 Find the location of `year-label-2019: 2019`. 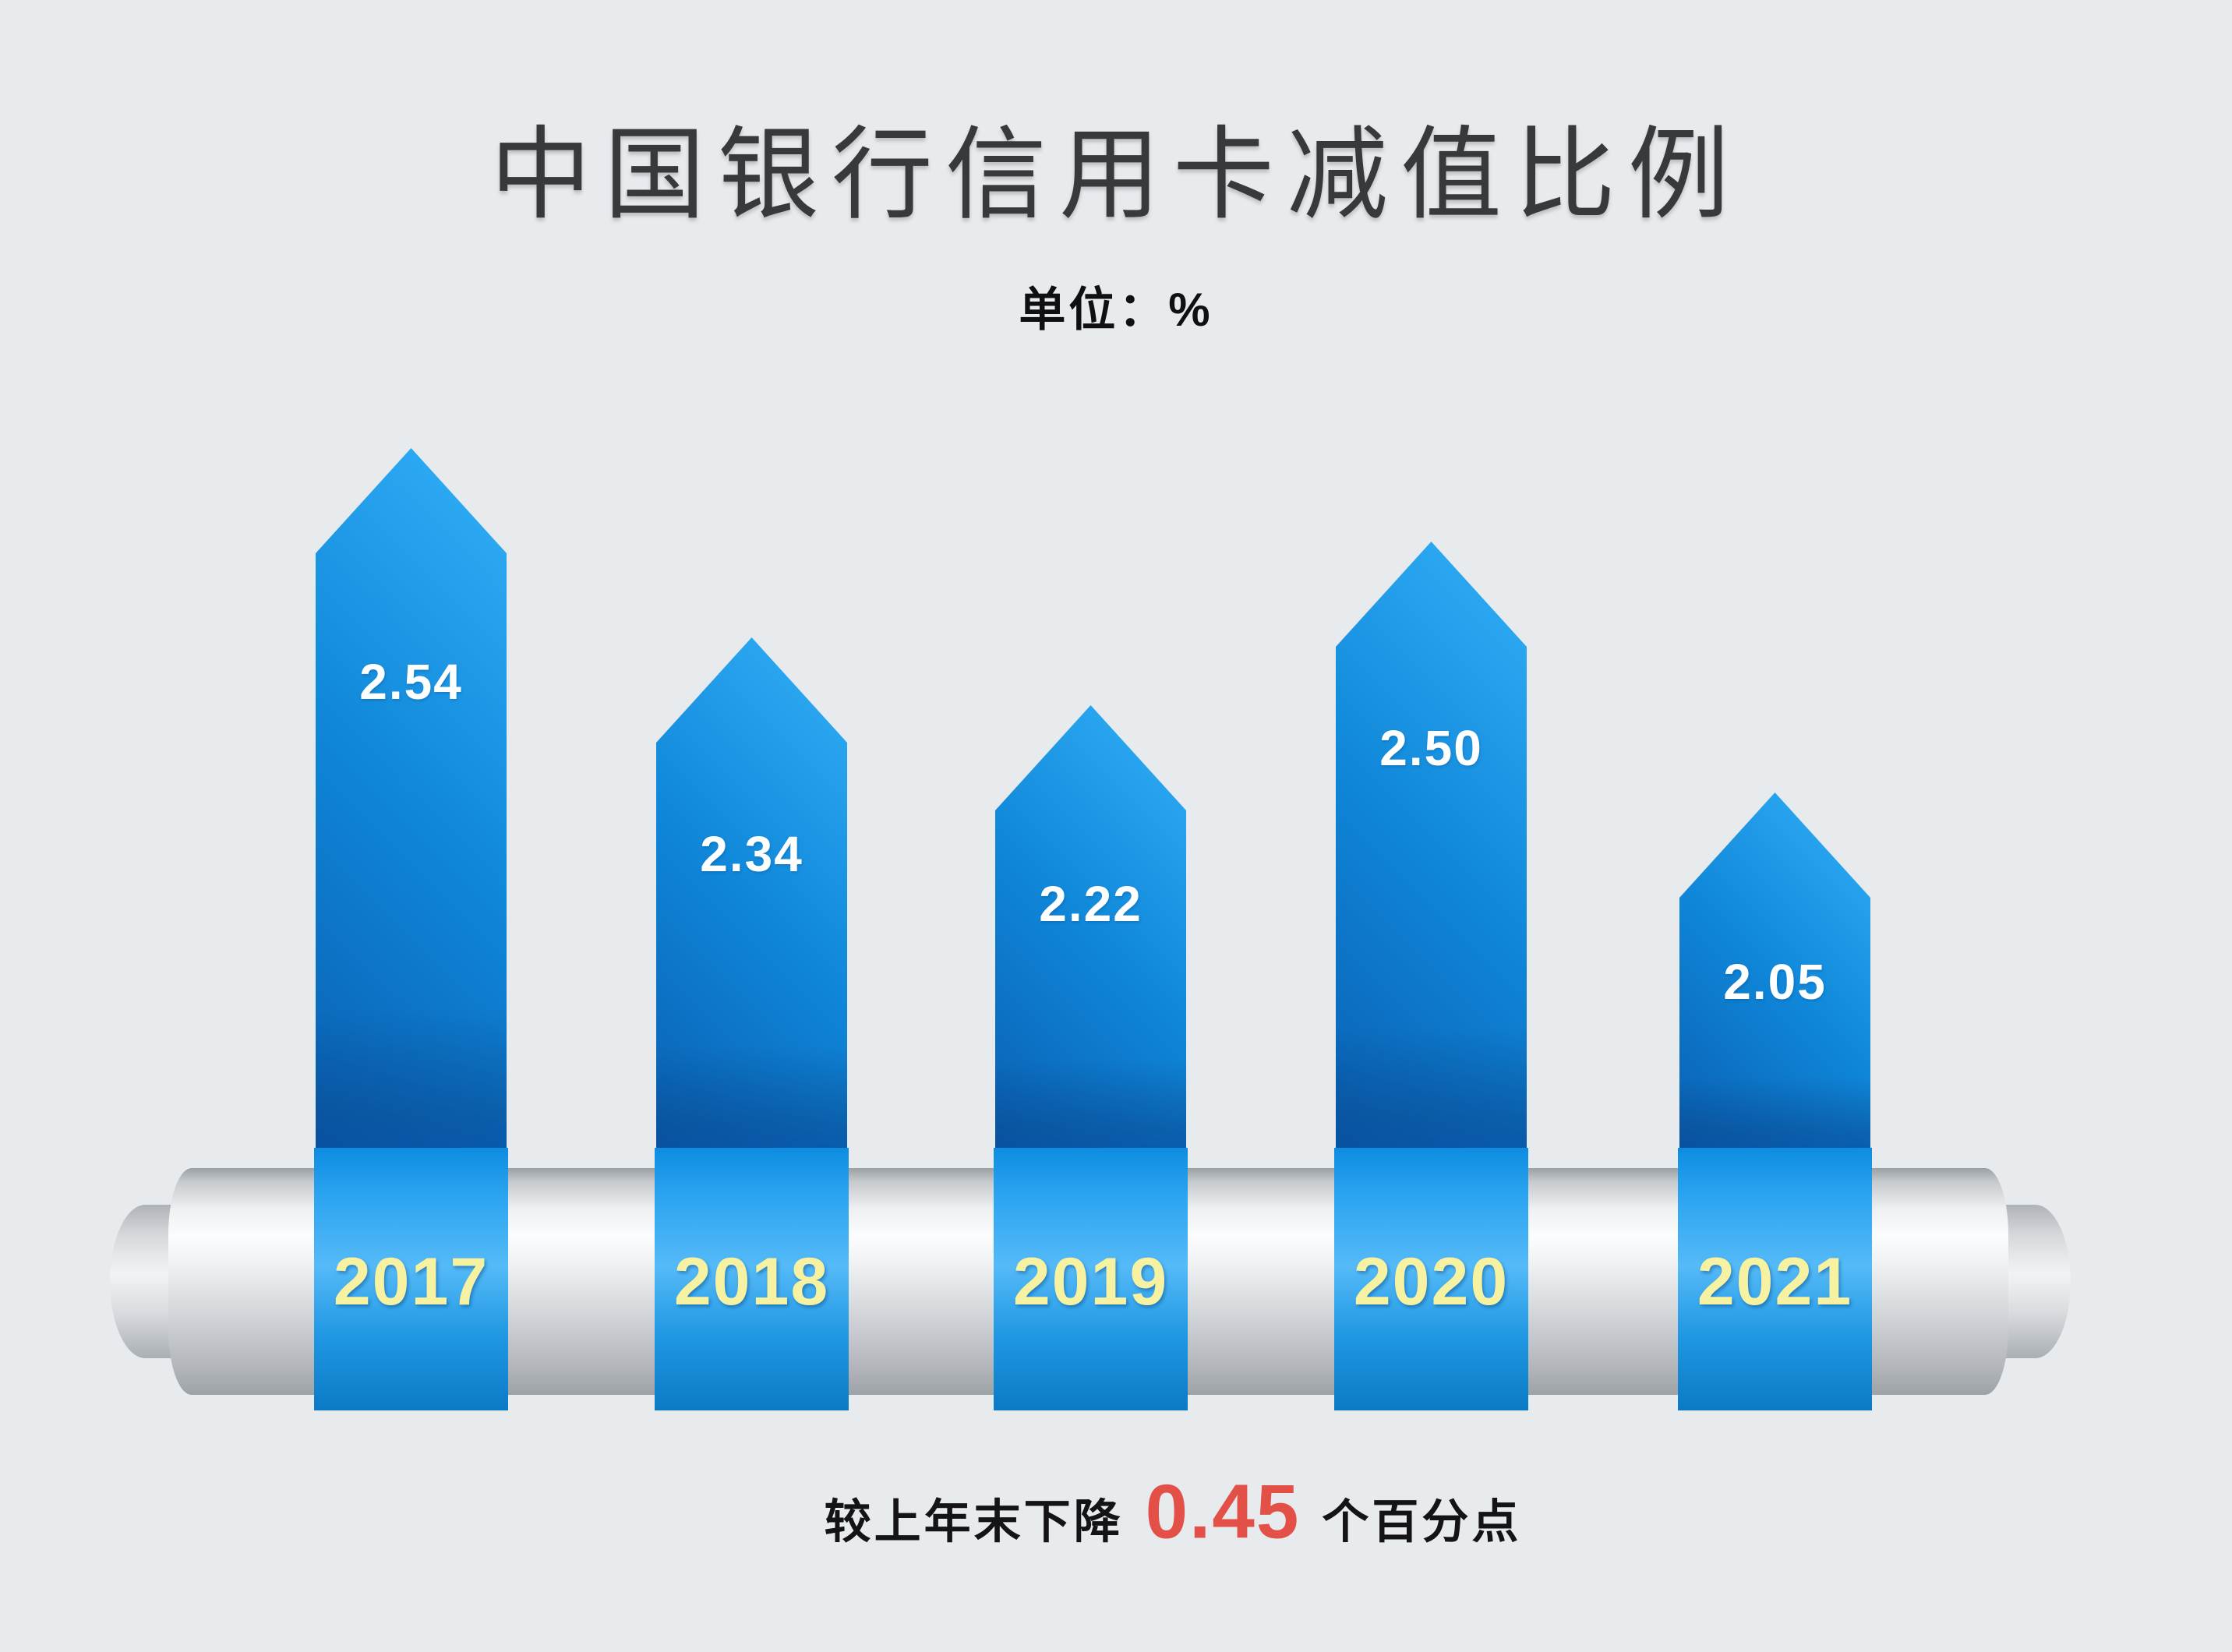

year-label-2019: 2019 is located at coordinates (1090, 1282).